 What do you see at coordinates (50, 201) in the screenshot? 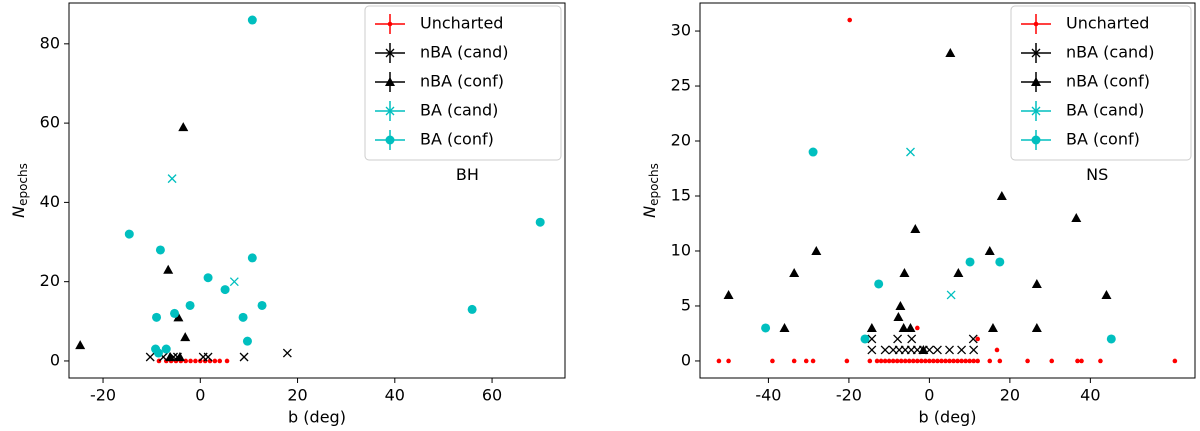
I see `y-tick-label: 40` at bounding box center [50, 201].